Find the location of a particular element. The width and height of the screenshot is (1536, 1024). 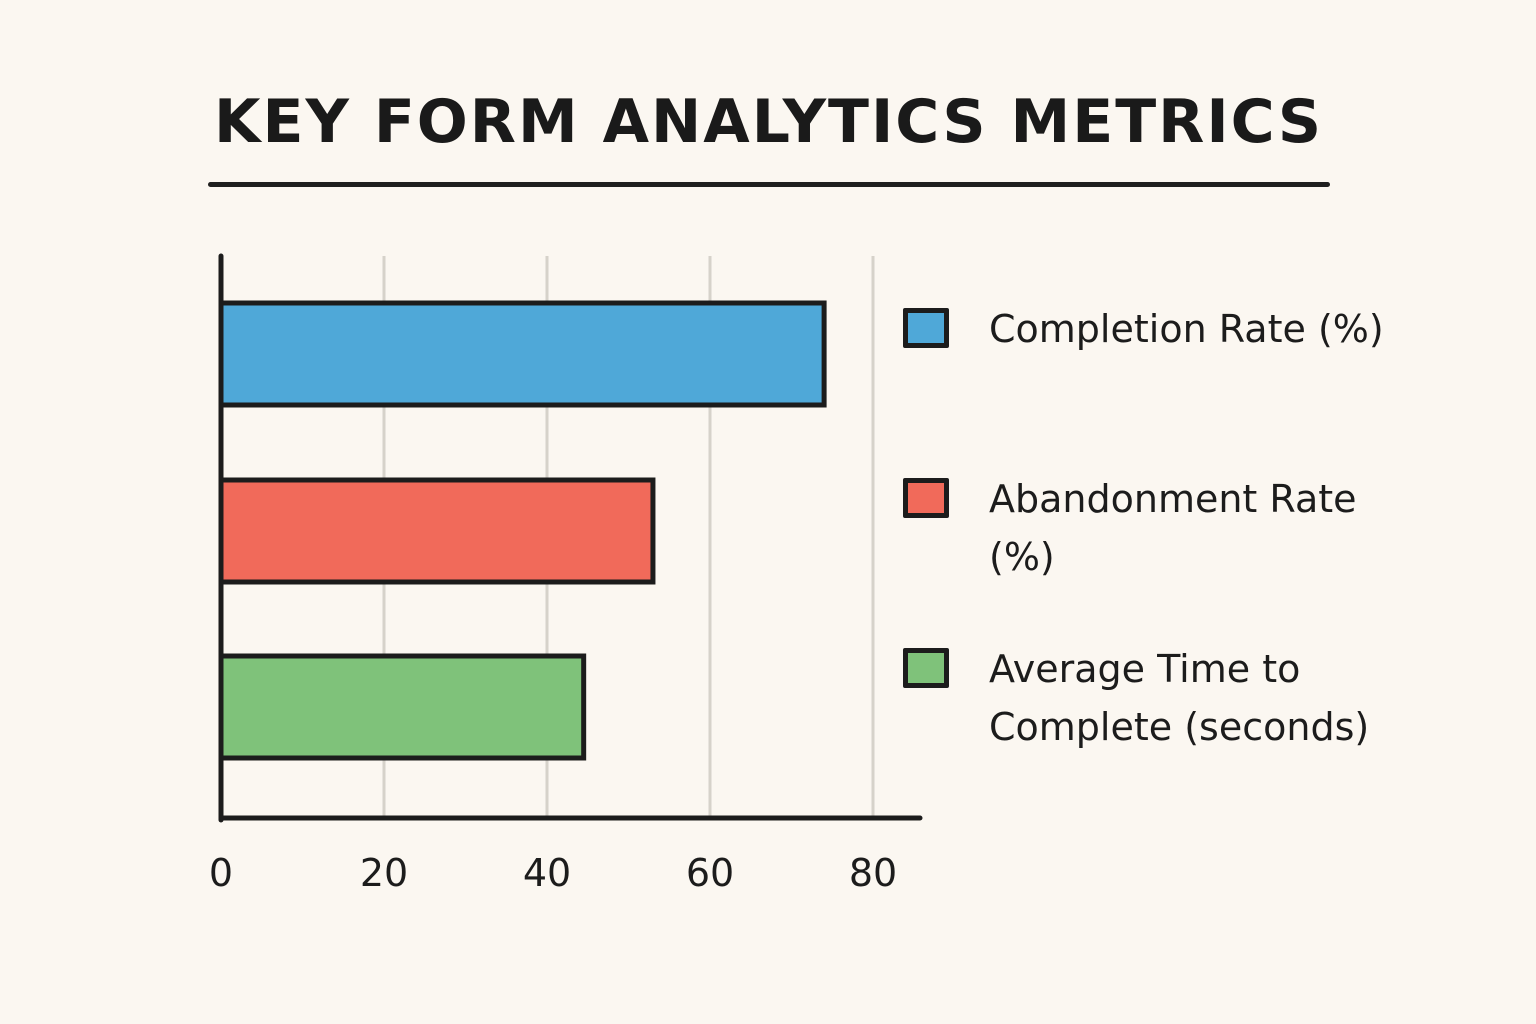

legend-label-average-time: Average Time to Complete (seconds) is located at coordinates (1179, 698).